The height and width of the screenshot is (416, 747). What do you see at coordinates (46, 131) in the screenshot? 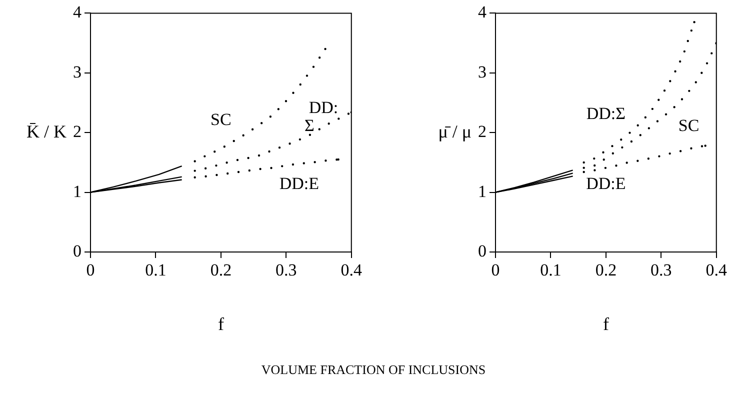
I see `y-axis-title: K̄ / K` at bounding box center [46, 131].